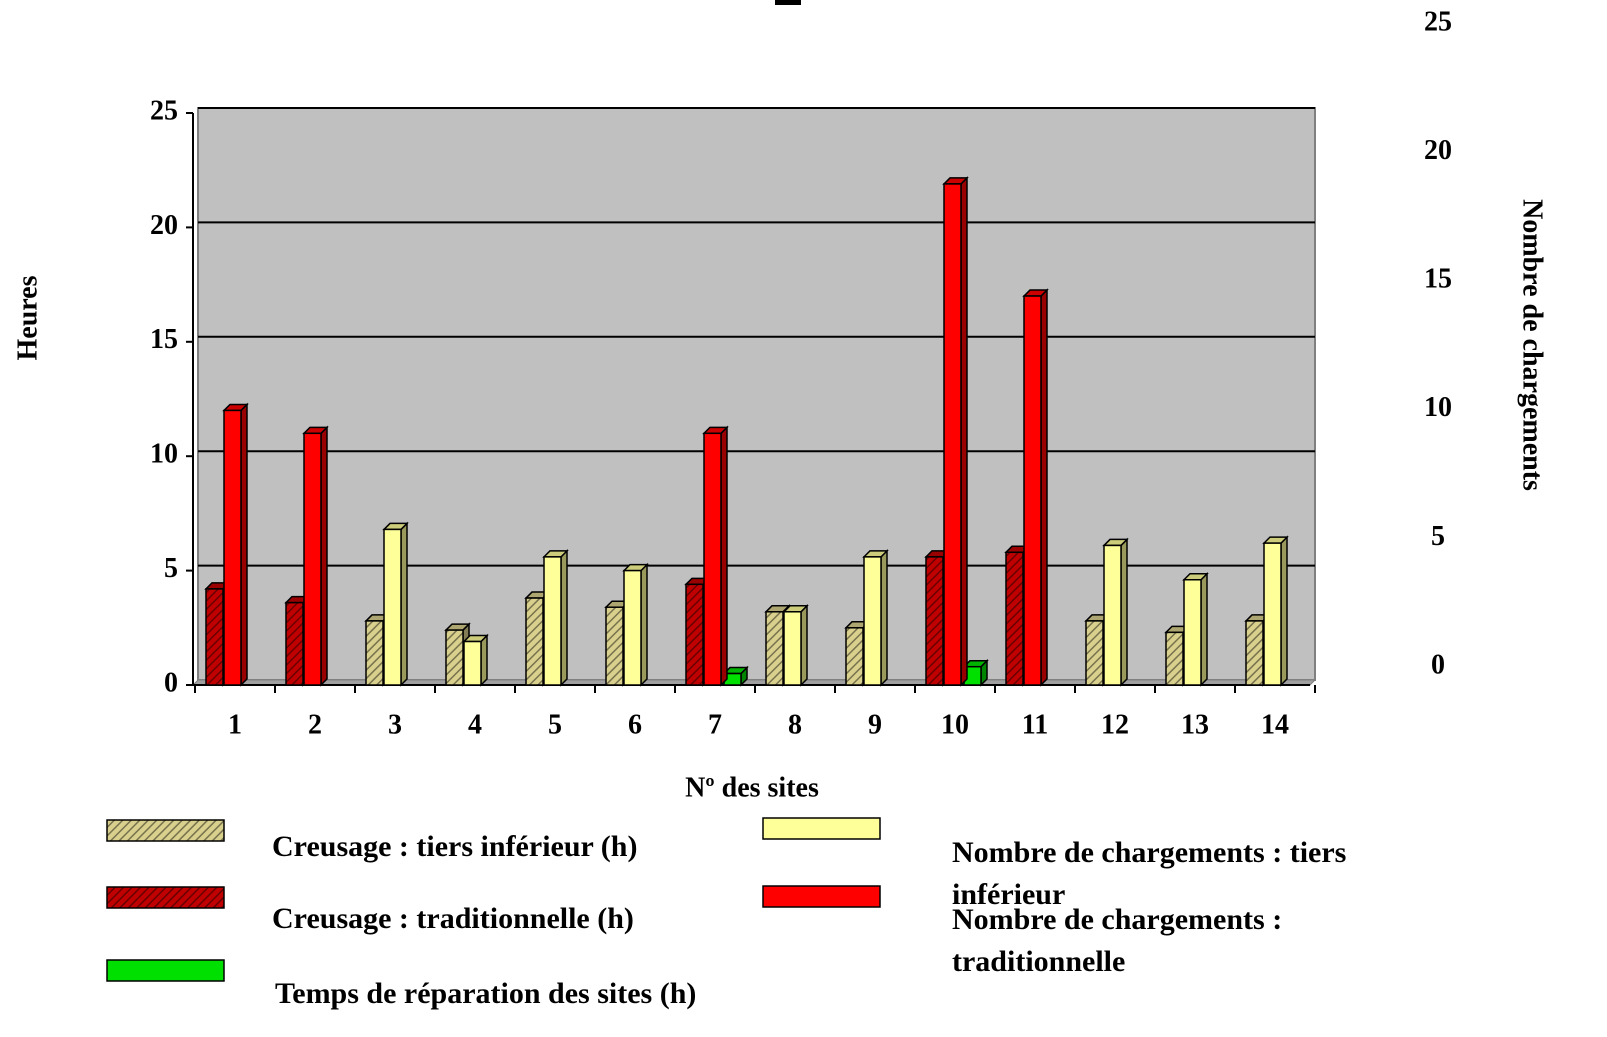 This screenshot has width=1607, height=1037. Describe the element at coordinates (1117, 940) in the screenshot. I see `legend-label: Nombre de chargements : traditionnelle` at that location.